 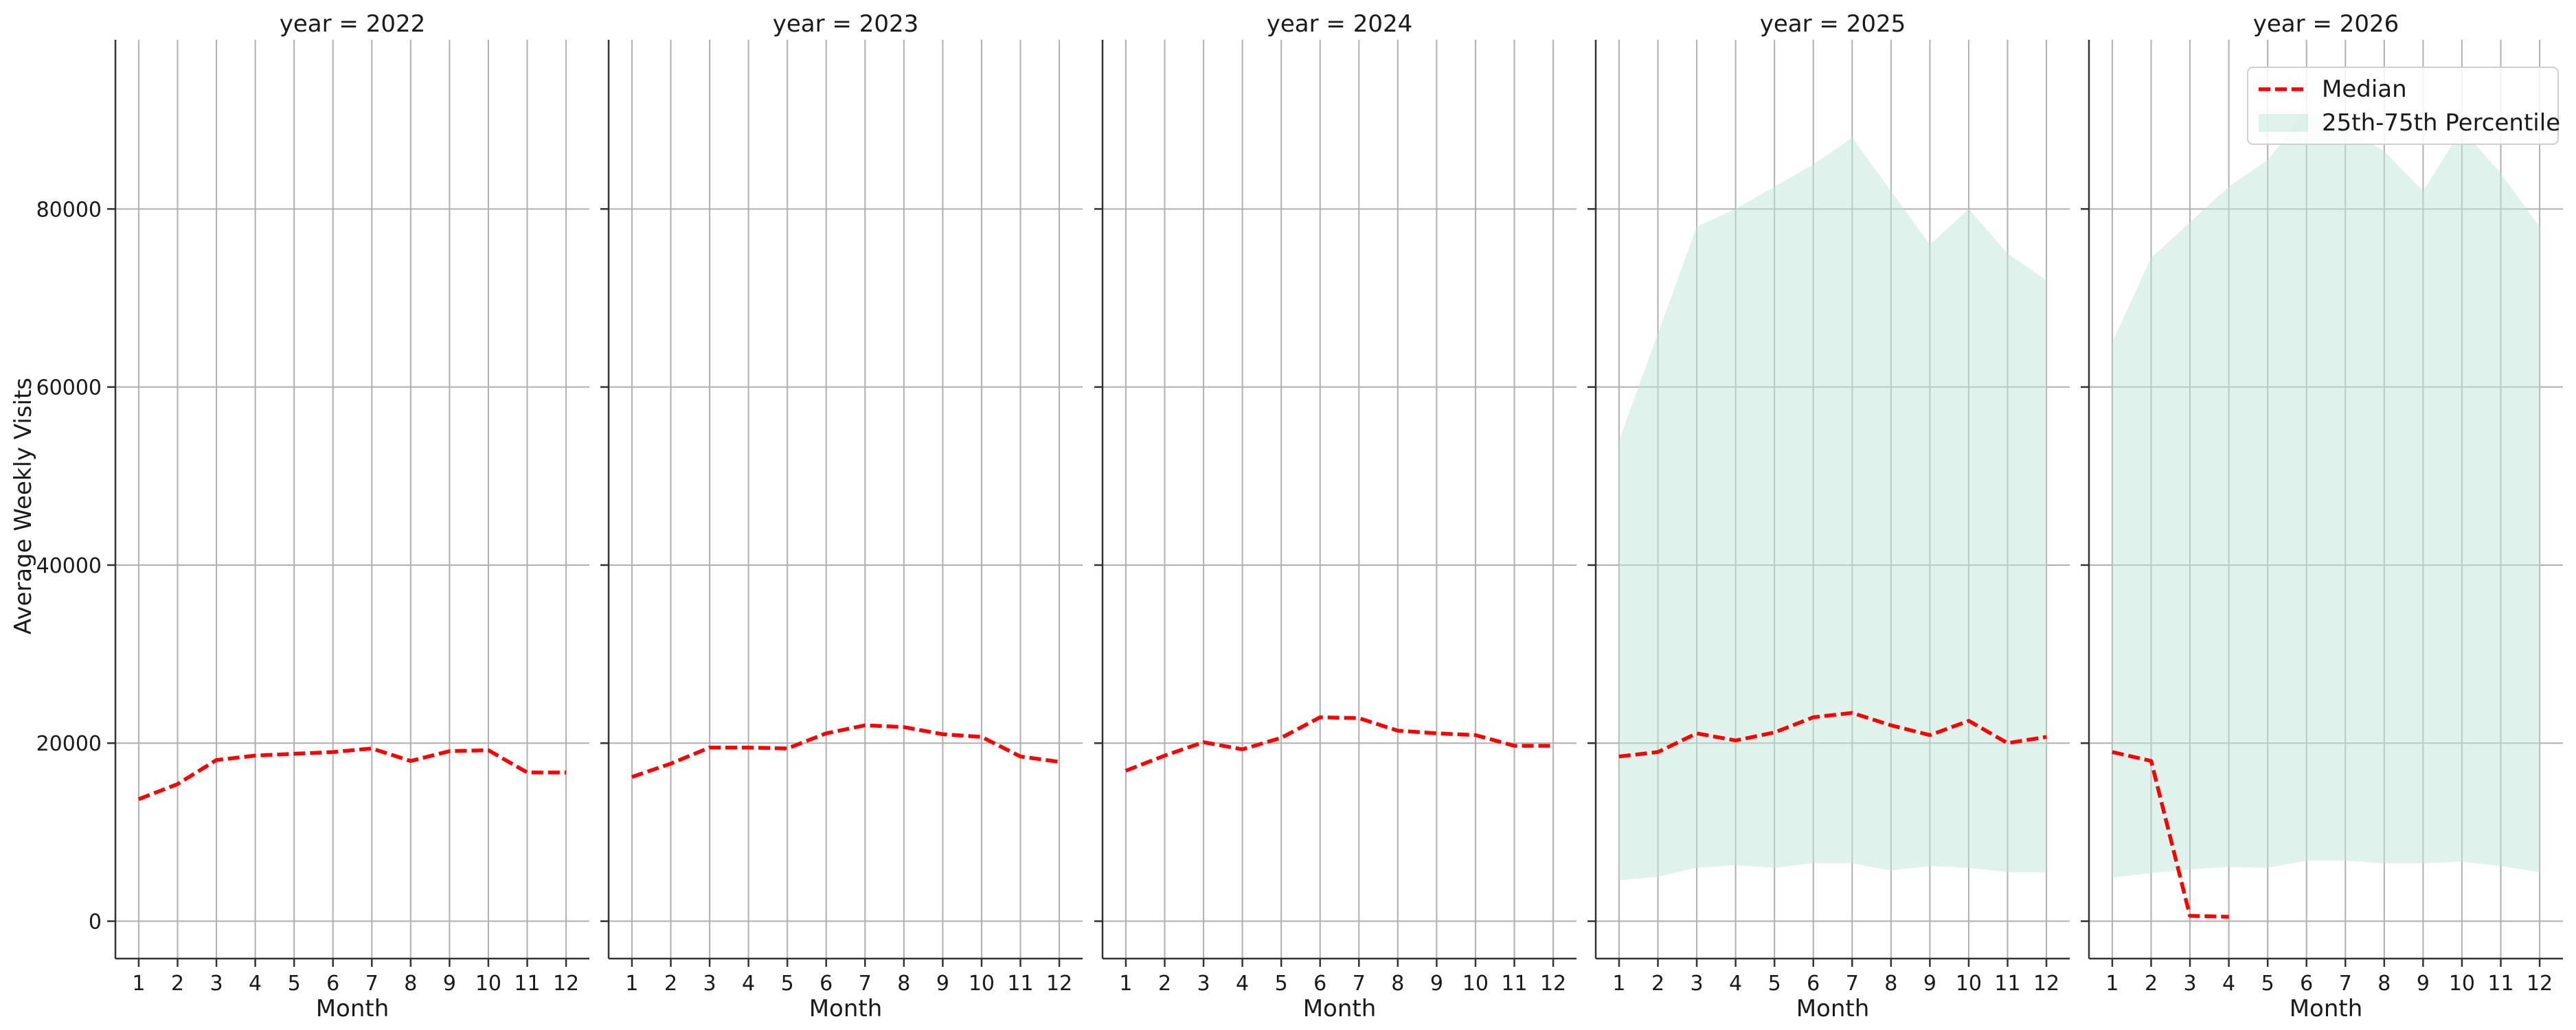 I want to click on legend: Median 25th-75th Percentile, so click(x=2403, y=106).